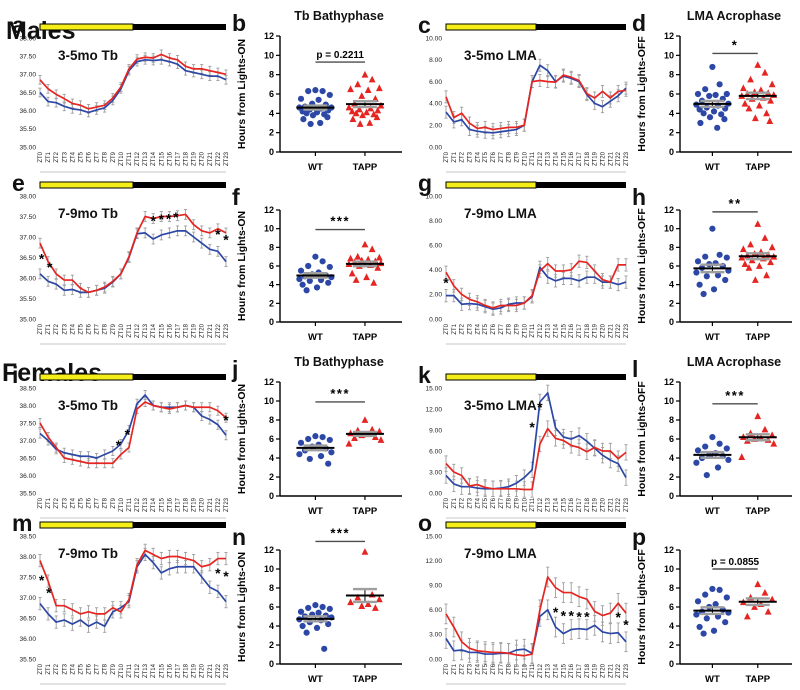 Image resolution: width=800 pixels, height=690 pixels. I want to click on svg-text: ZT1, so click(49, 668).